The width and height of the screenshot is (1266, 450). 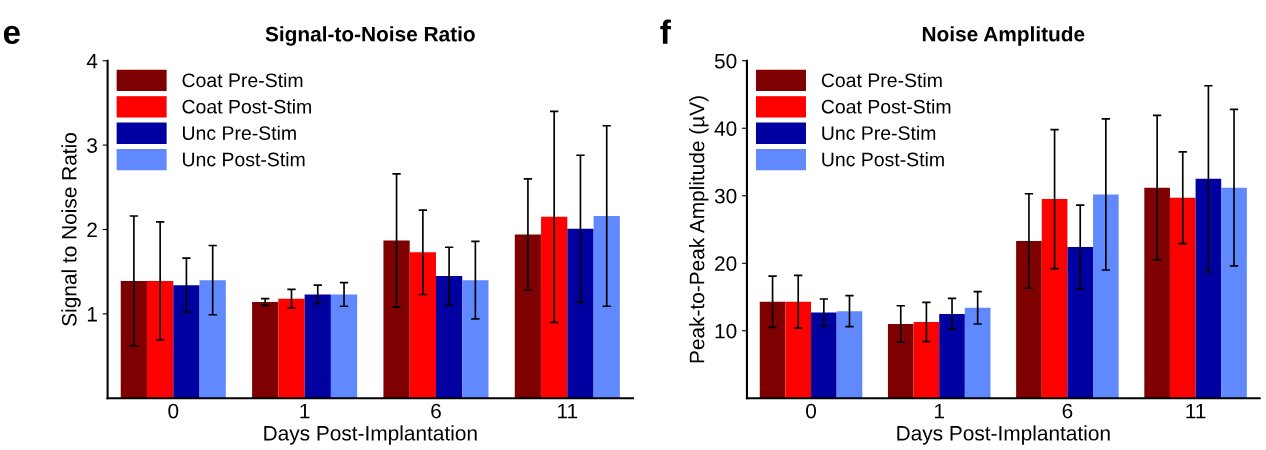 What do you see at coordinates (71, 229) in the screenshot?
I see `y-axis-title: Signal to Noise Ratio` at bounding box center [71, 229].